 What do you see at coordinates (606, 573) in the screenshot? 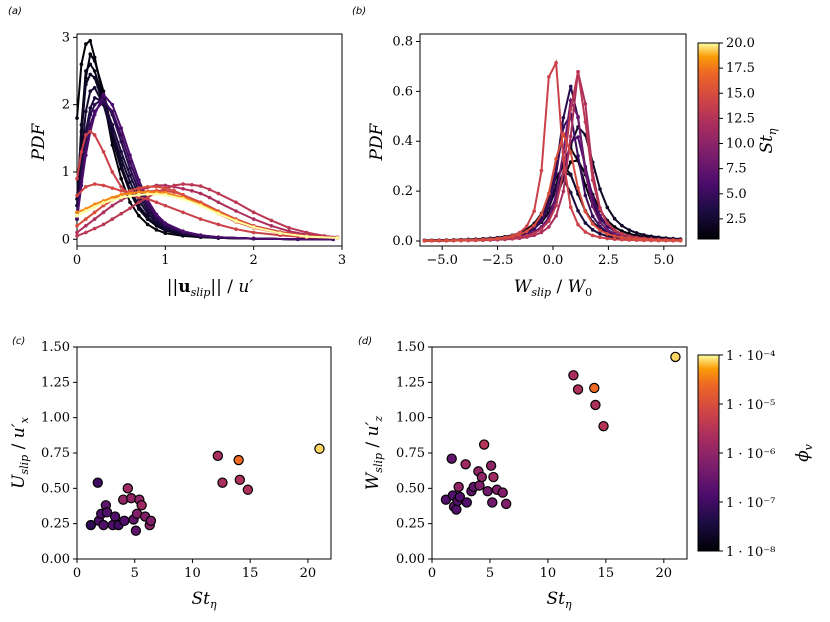
I see `x-tick-label: 15` at bounding box center [606, 573].